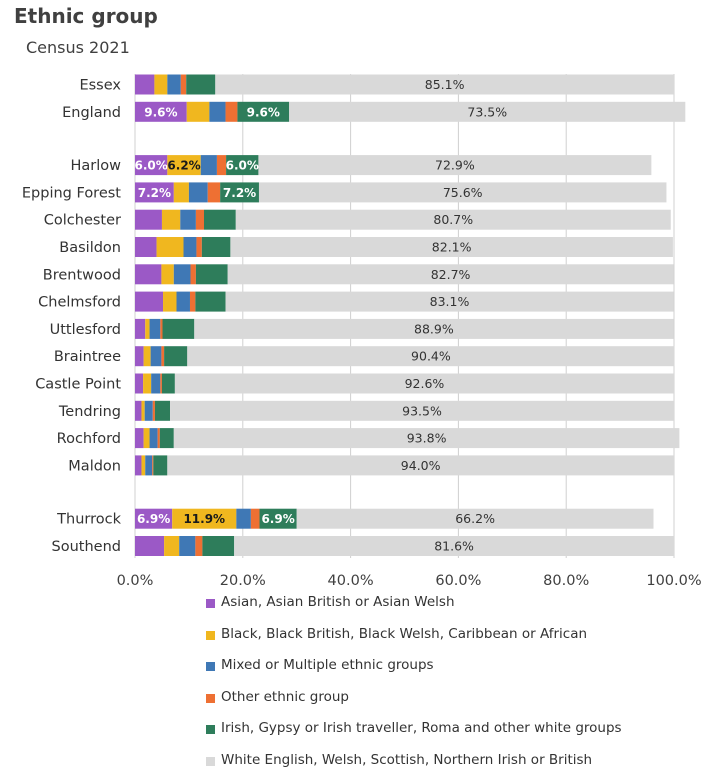 The image size is (702, 779). I want to click on legend-swatch, so click(210, 666).